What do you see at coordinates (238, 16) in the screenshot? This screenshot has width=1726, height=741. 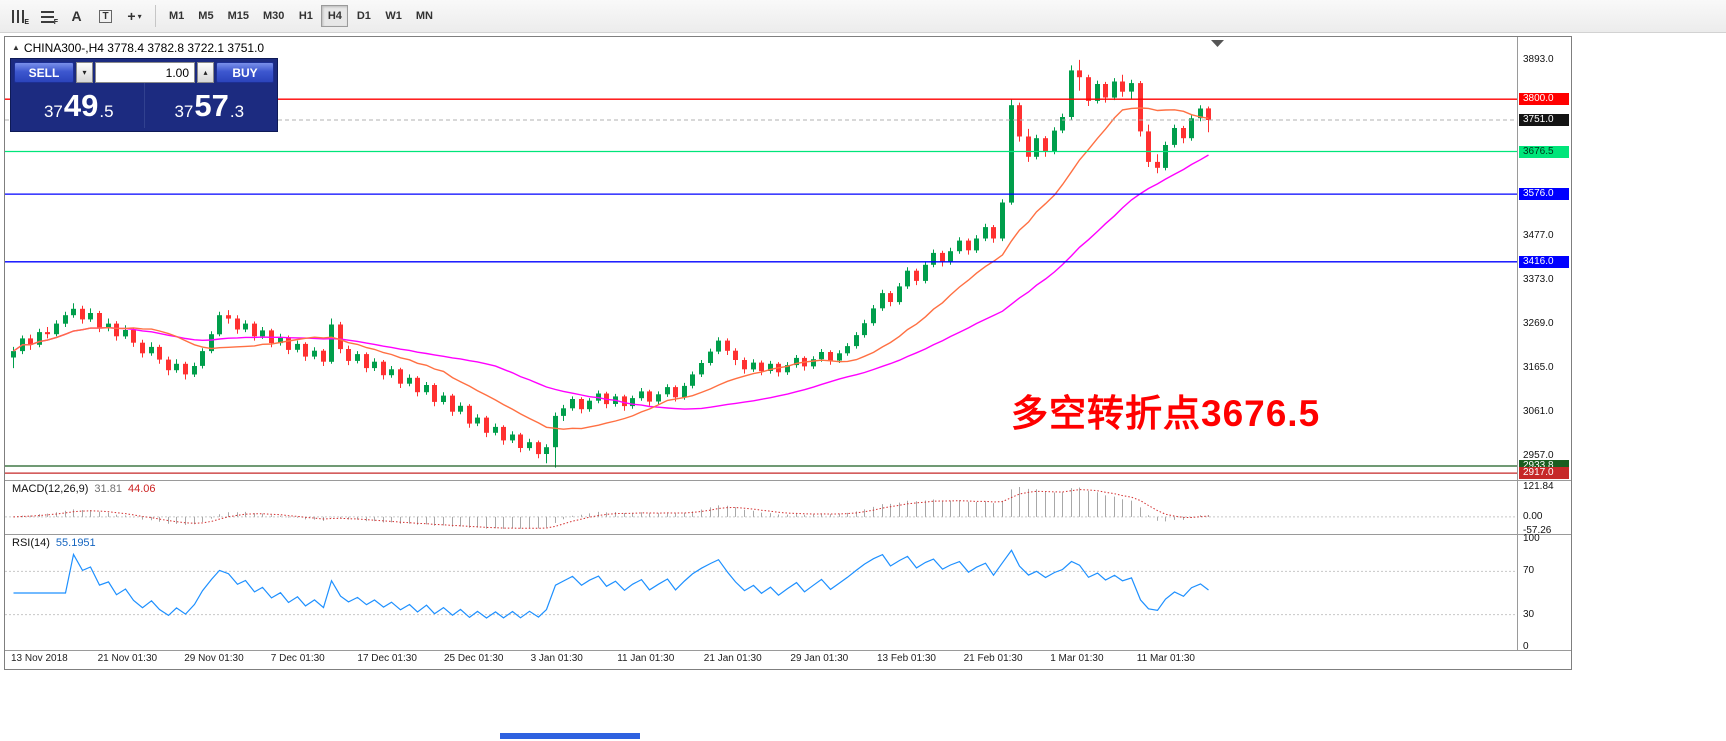 I see `timeframe-m15: M15` at bounding box center [238, 16].